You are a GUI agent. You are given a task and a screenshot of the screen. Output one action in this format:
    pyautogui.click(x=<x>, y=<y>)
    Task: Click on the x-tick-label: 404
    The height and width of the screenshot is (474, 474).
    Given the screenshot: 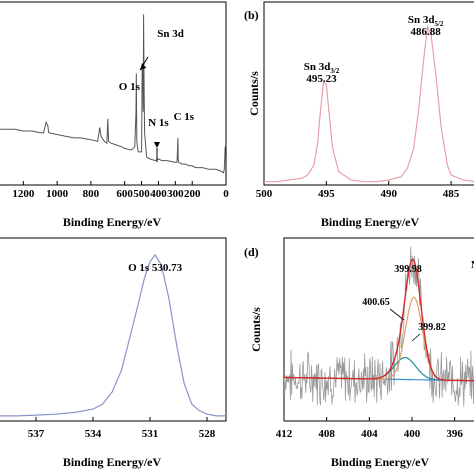 What is the action you would take?
    pyautogui.click(x=369, y=434)
    